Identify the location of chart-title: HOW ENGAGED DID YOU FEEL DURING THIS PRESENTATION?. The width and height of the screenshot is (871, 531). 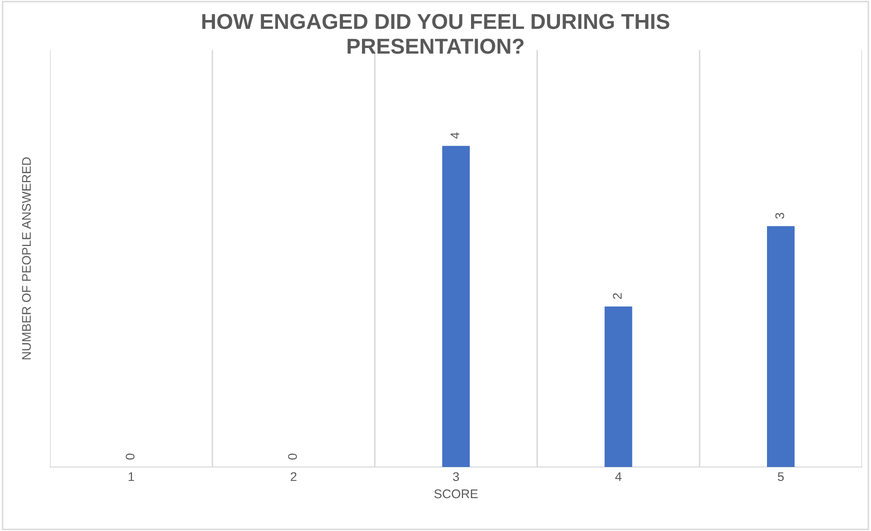
(436, 34).